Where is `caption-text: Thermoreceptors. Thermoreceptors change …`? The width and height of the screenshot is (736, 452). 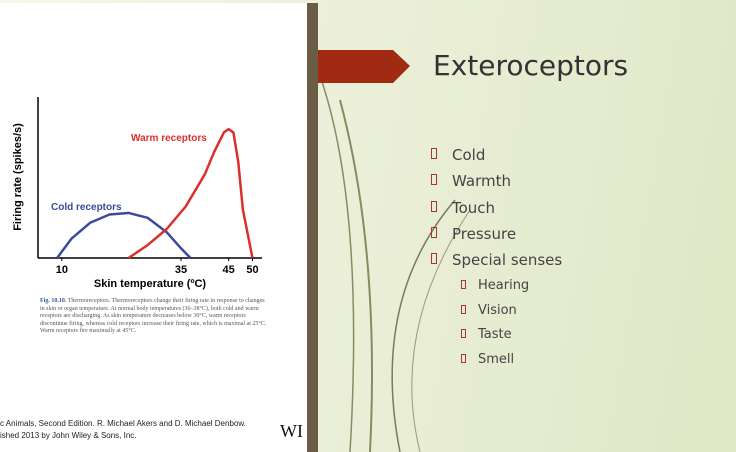 caption-text: Thermoreceptors. Thermoreceptors change … is located at coordinates (153, 316).